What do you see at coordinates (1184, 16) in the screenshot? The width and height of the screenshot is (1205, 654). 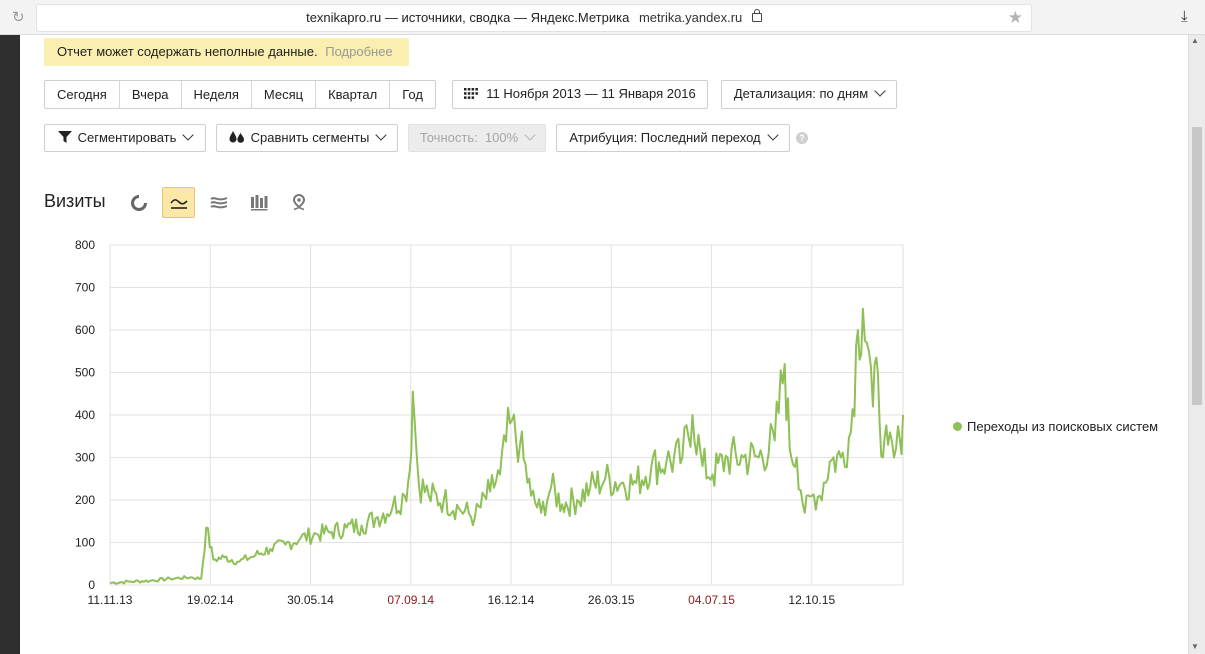 I see `download-icon: ⤓` at bounding box center [1184, 16].